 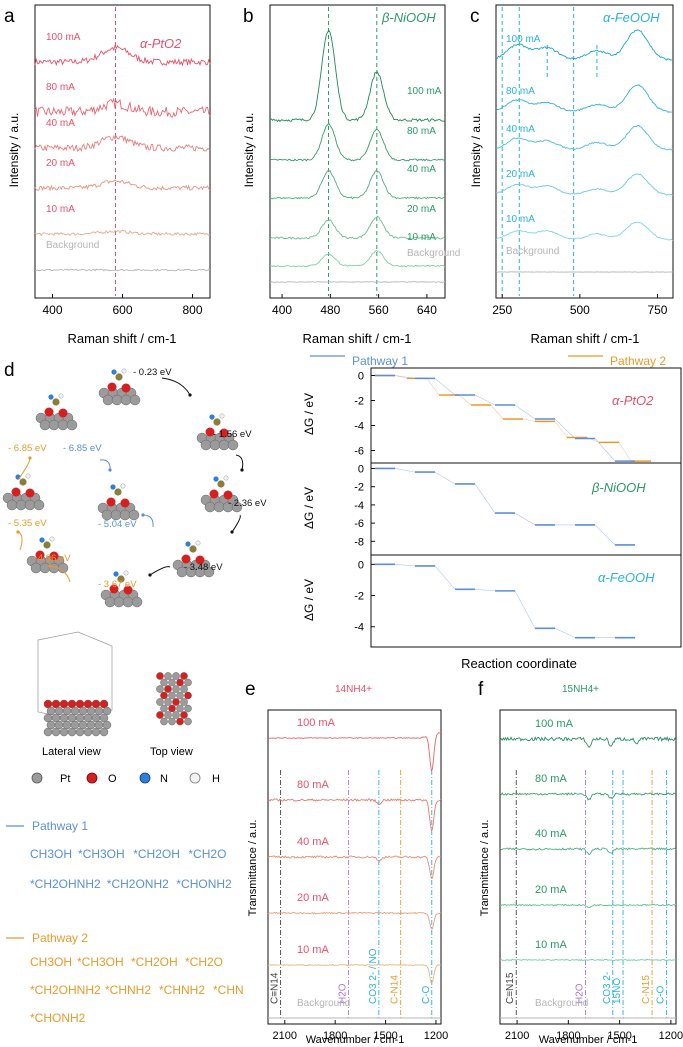 I want to click on cycle-label-8: - 6.85 eV, so click(x=82, y=448).